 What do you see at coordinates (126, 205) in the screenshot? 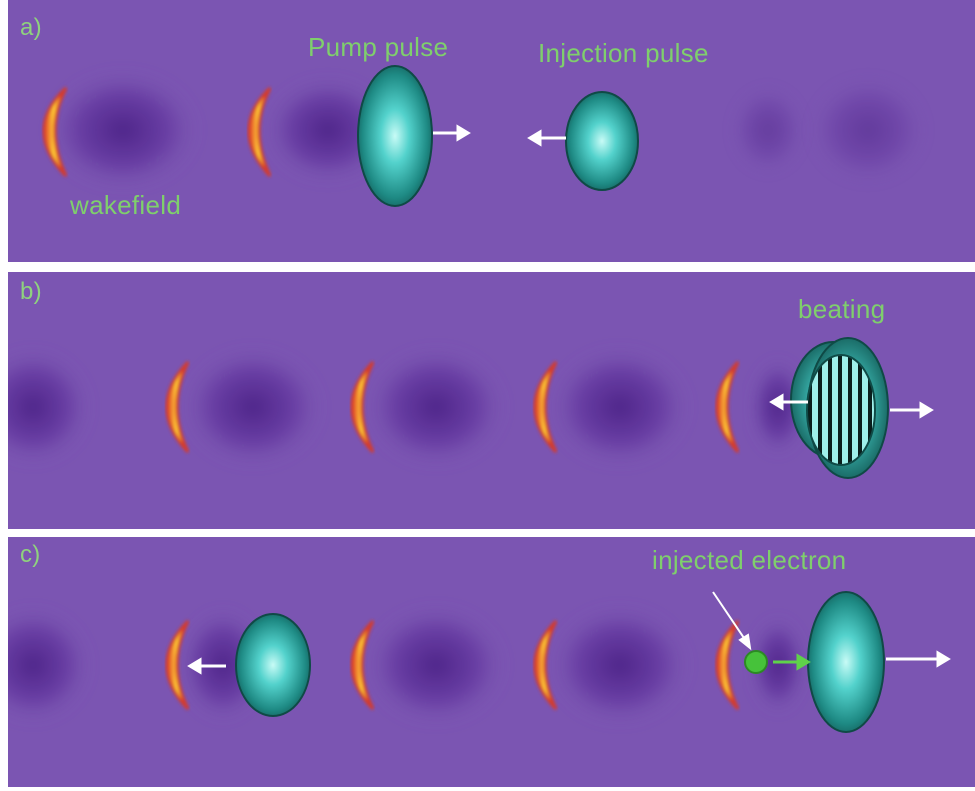
I see `wakefield-label: wakefield` at bounding box center [126, 205].